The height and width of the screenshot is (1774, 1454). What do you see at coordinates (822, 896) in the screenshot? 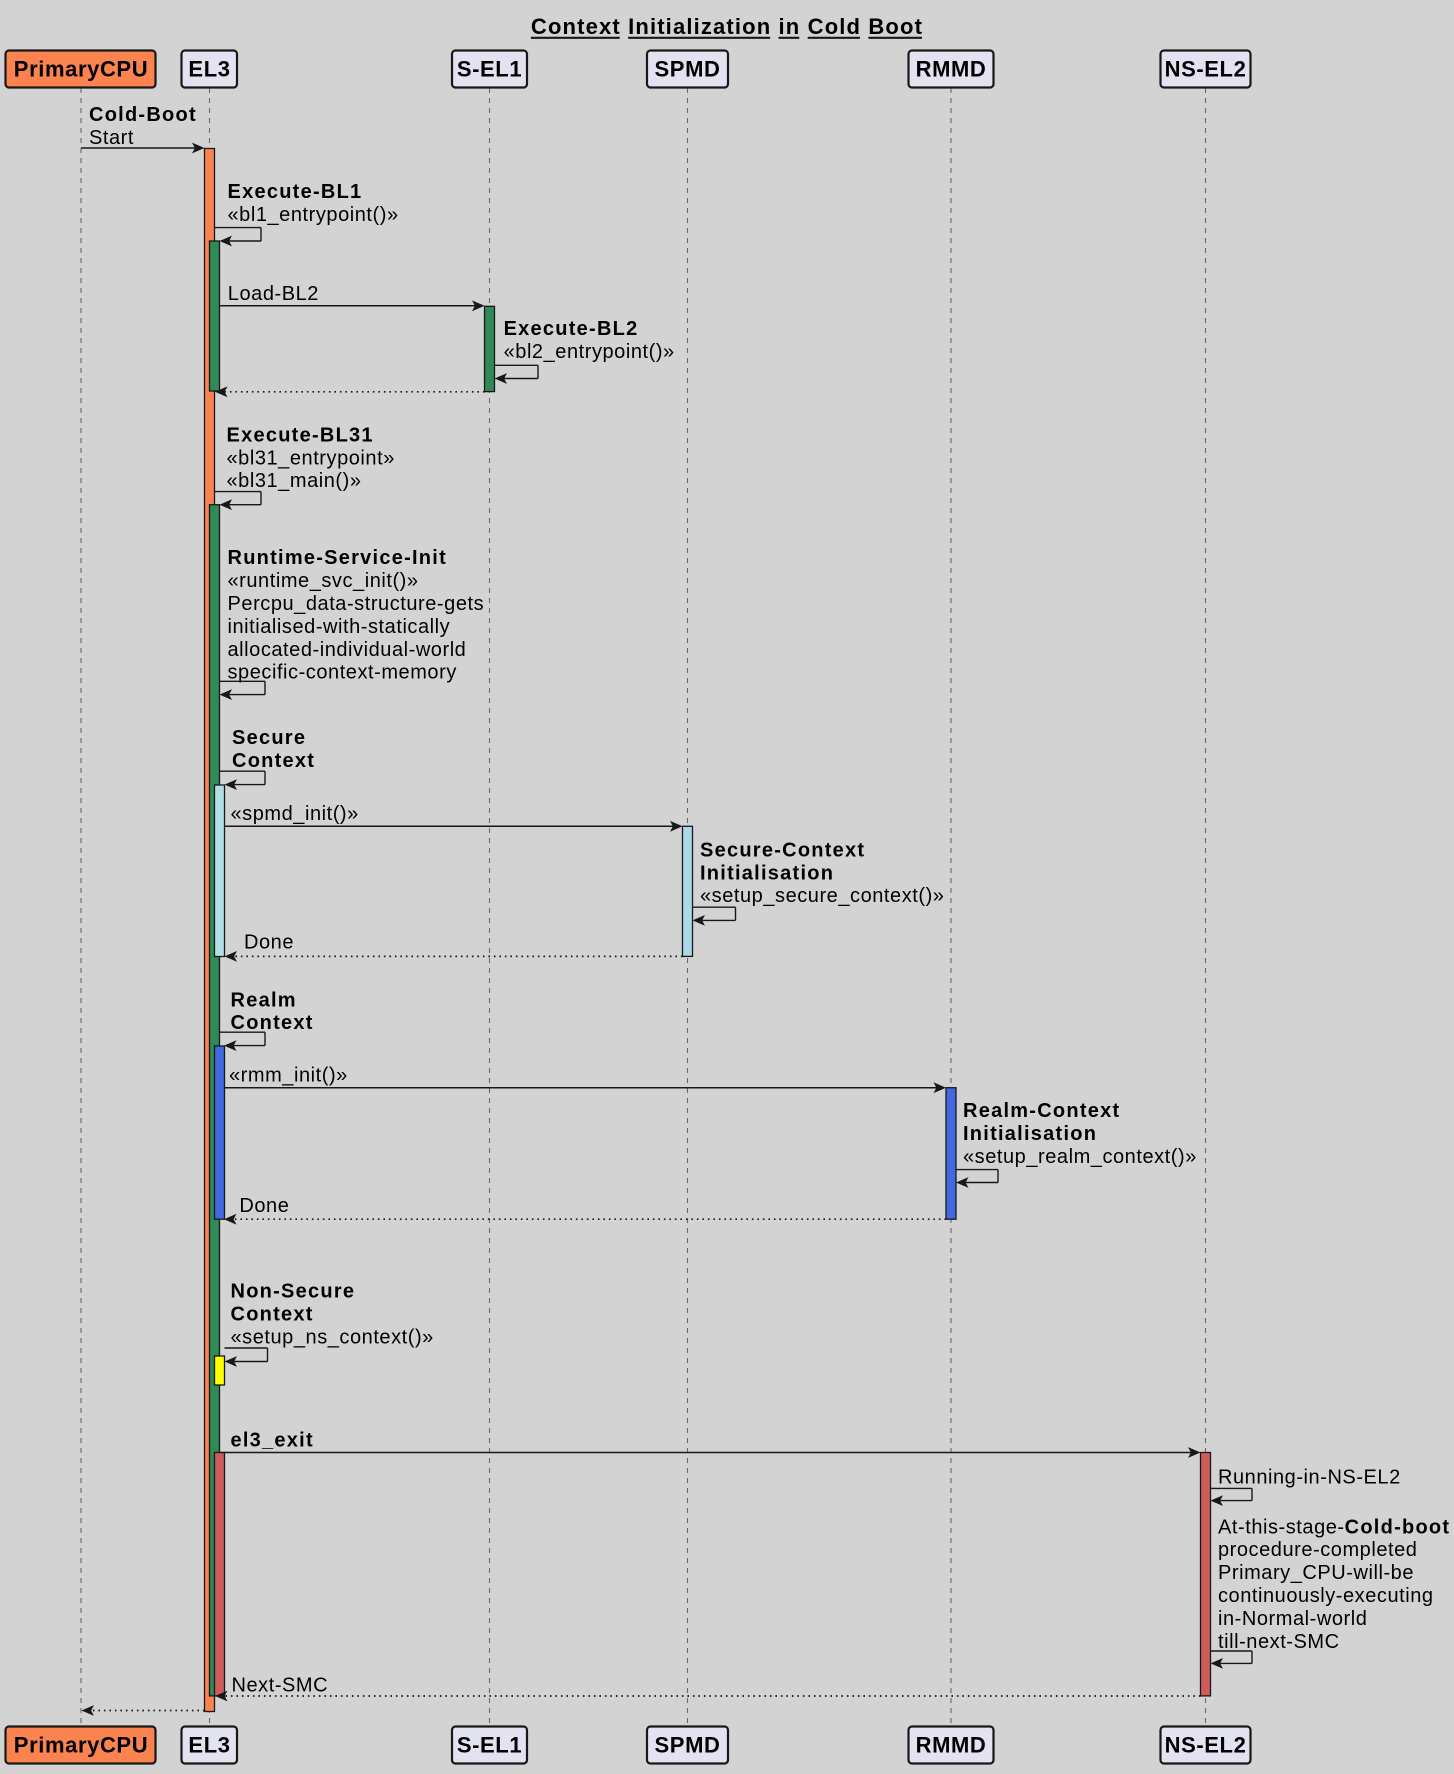
I see `svg-text: «setup_secure_context()»` at bounding box center [822, 896].